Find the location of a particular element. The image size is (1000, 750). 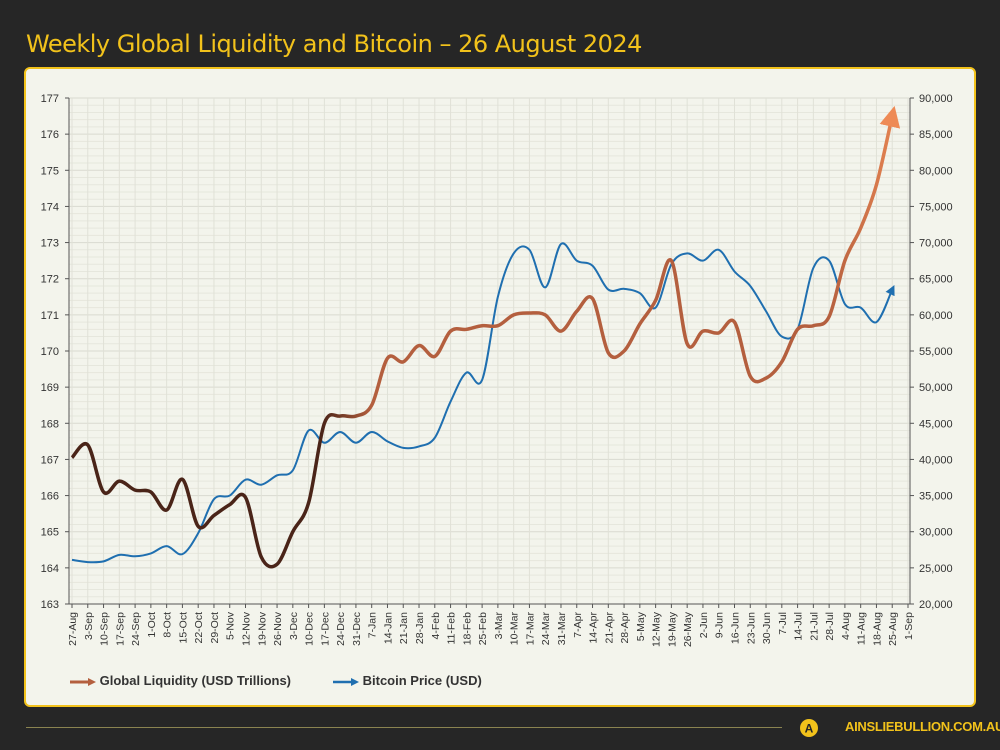

x-tick-label: 5-Nov is located at coordinates (231, 625).